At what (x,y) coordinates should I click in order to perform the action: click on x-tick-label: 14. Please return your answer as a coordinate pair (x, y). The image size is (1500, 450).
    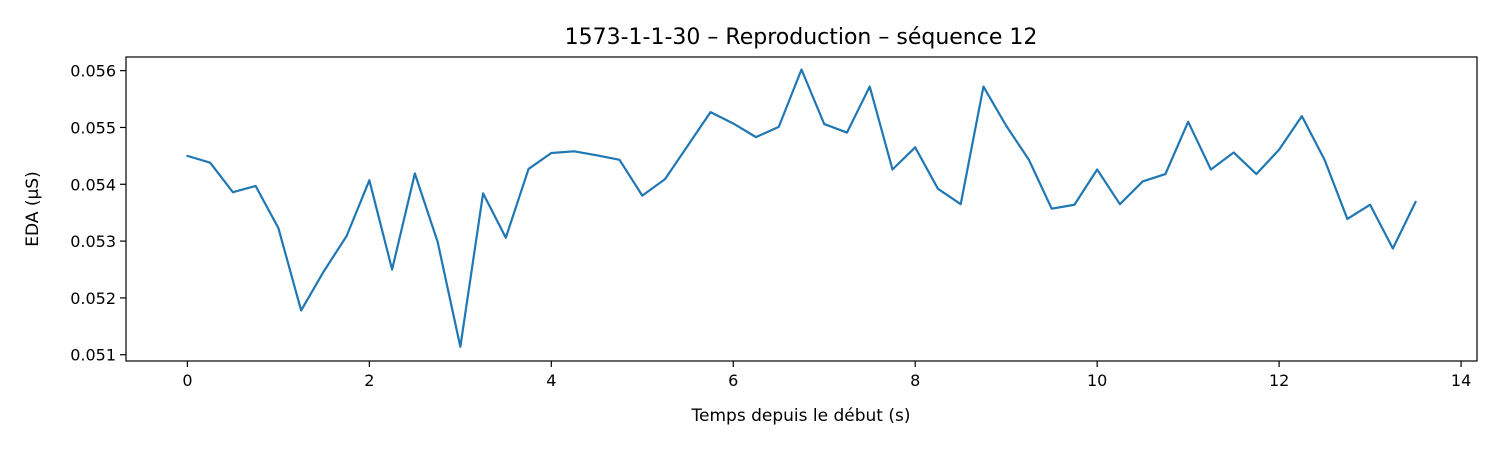
    Looking at the image, I should click on (1461, 380).